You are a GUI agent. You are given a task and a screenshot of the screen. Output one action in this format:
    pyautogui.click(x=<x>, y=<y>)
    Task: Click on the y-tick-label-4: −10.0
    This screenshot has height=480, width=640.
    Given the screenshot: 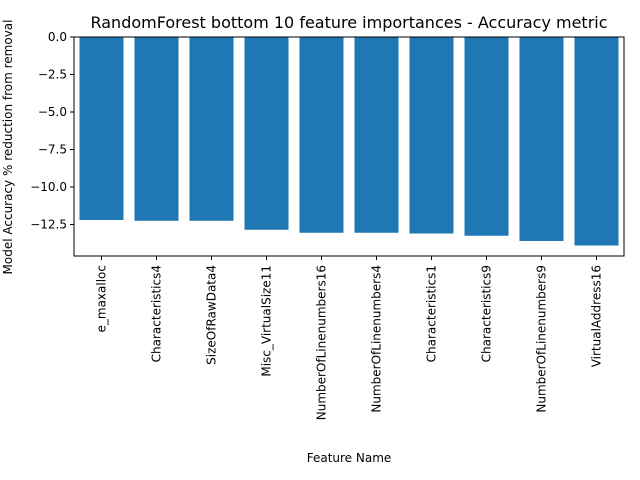 What is the action you would take?
    pyautogui.click(x=48, y=187)
    